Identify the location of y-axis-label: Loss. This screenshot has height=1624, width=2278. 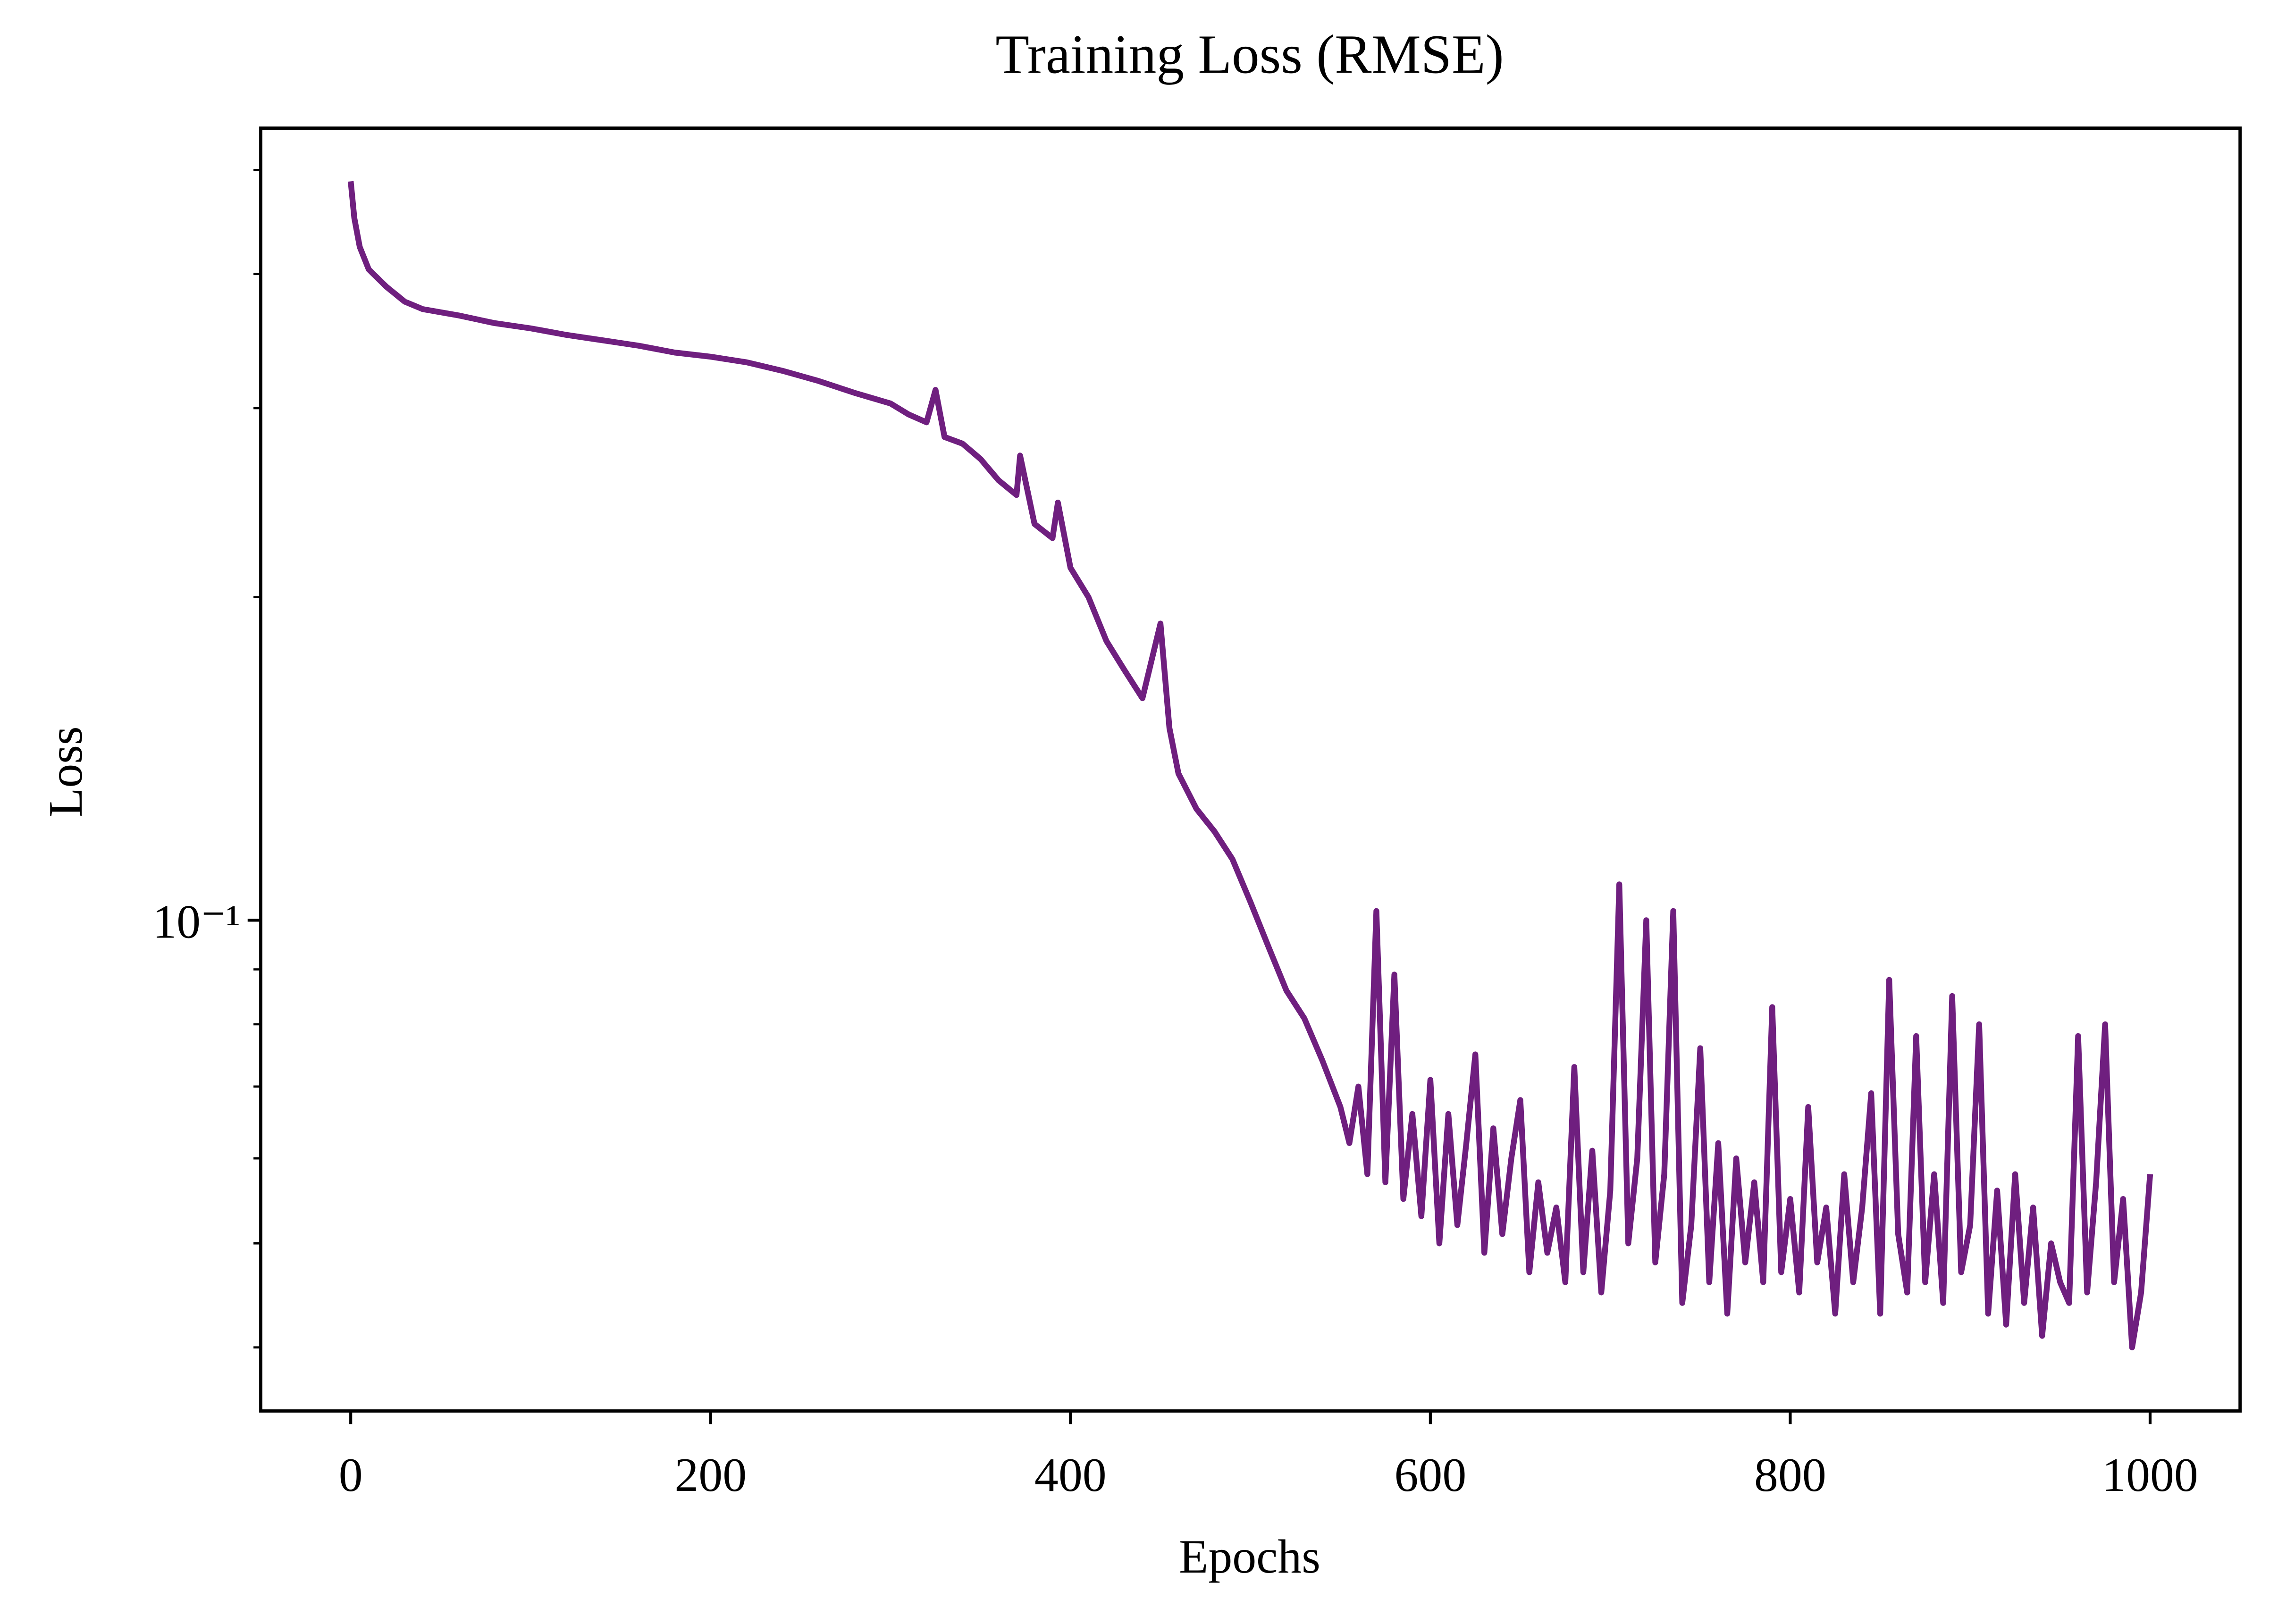
(65, 771).